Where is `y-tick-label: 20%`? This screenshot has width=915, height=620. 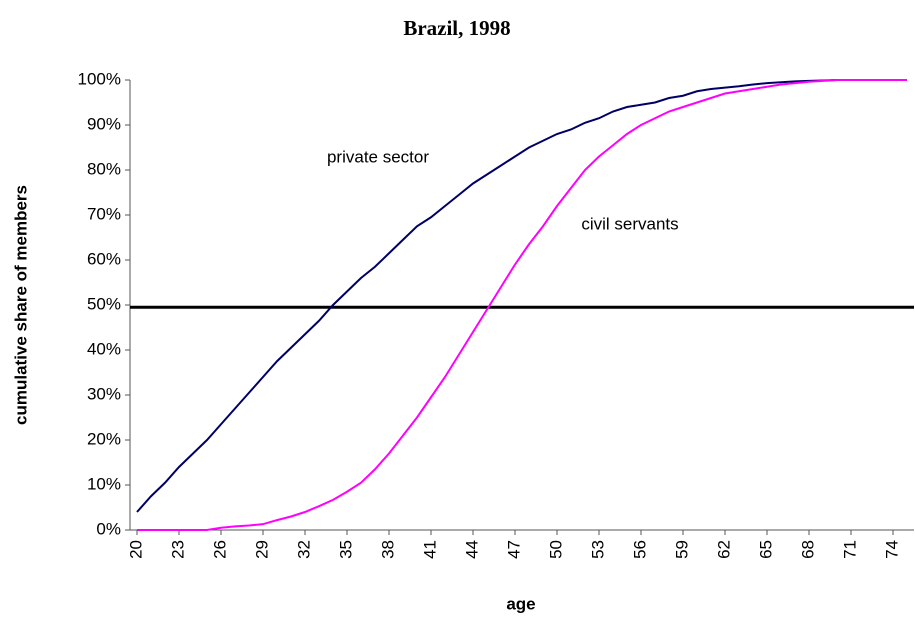
y-tick-label: 20% is located at coordinates (104, 438).